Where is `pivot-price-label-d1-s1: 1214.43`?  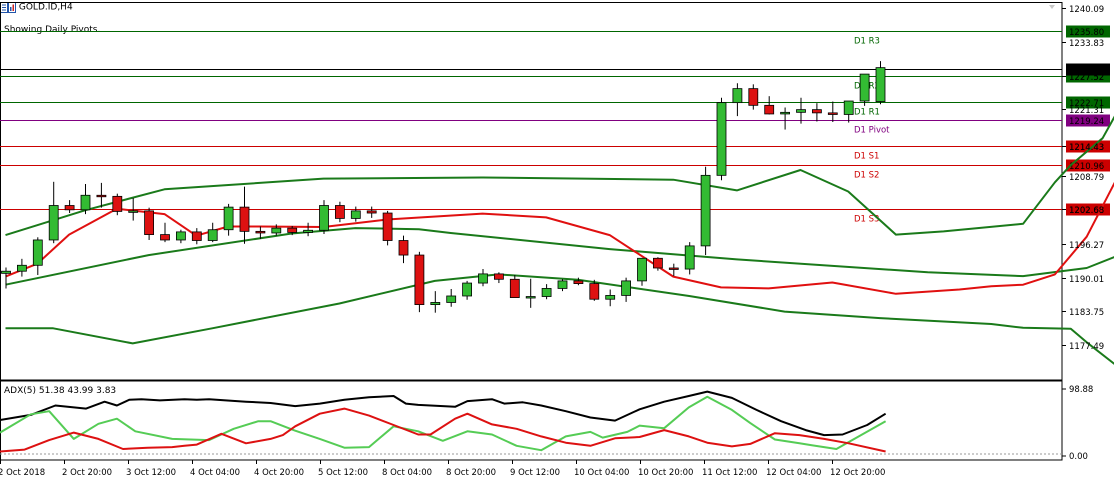
pivot-price-label-d1-s1: 1214.43 is located at coordinates (1086, 148).